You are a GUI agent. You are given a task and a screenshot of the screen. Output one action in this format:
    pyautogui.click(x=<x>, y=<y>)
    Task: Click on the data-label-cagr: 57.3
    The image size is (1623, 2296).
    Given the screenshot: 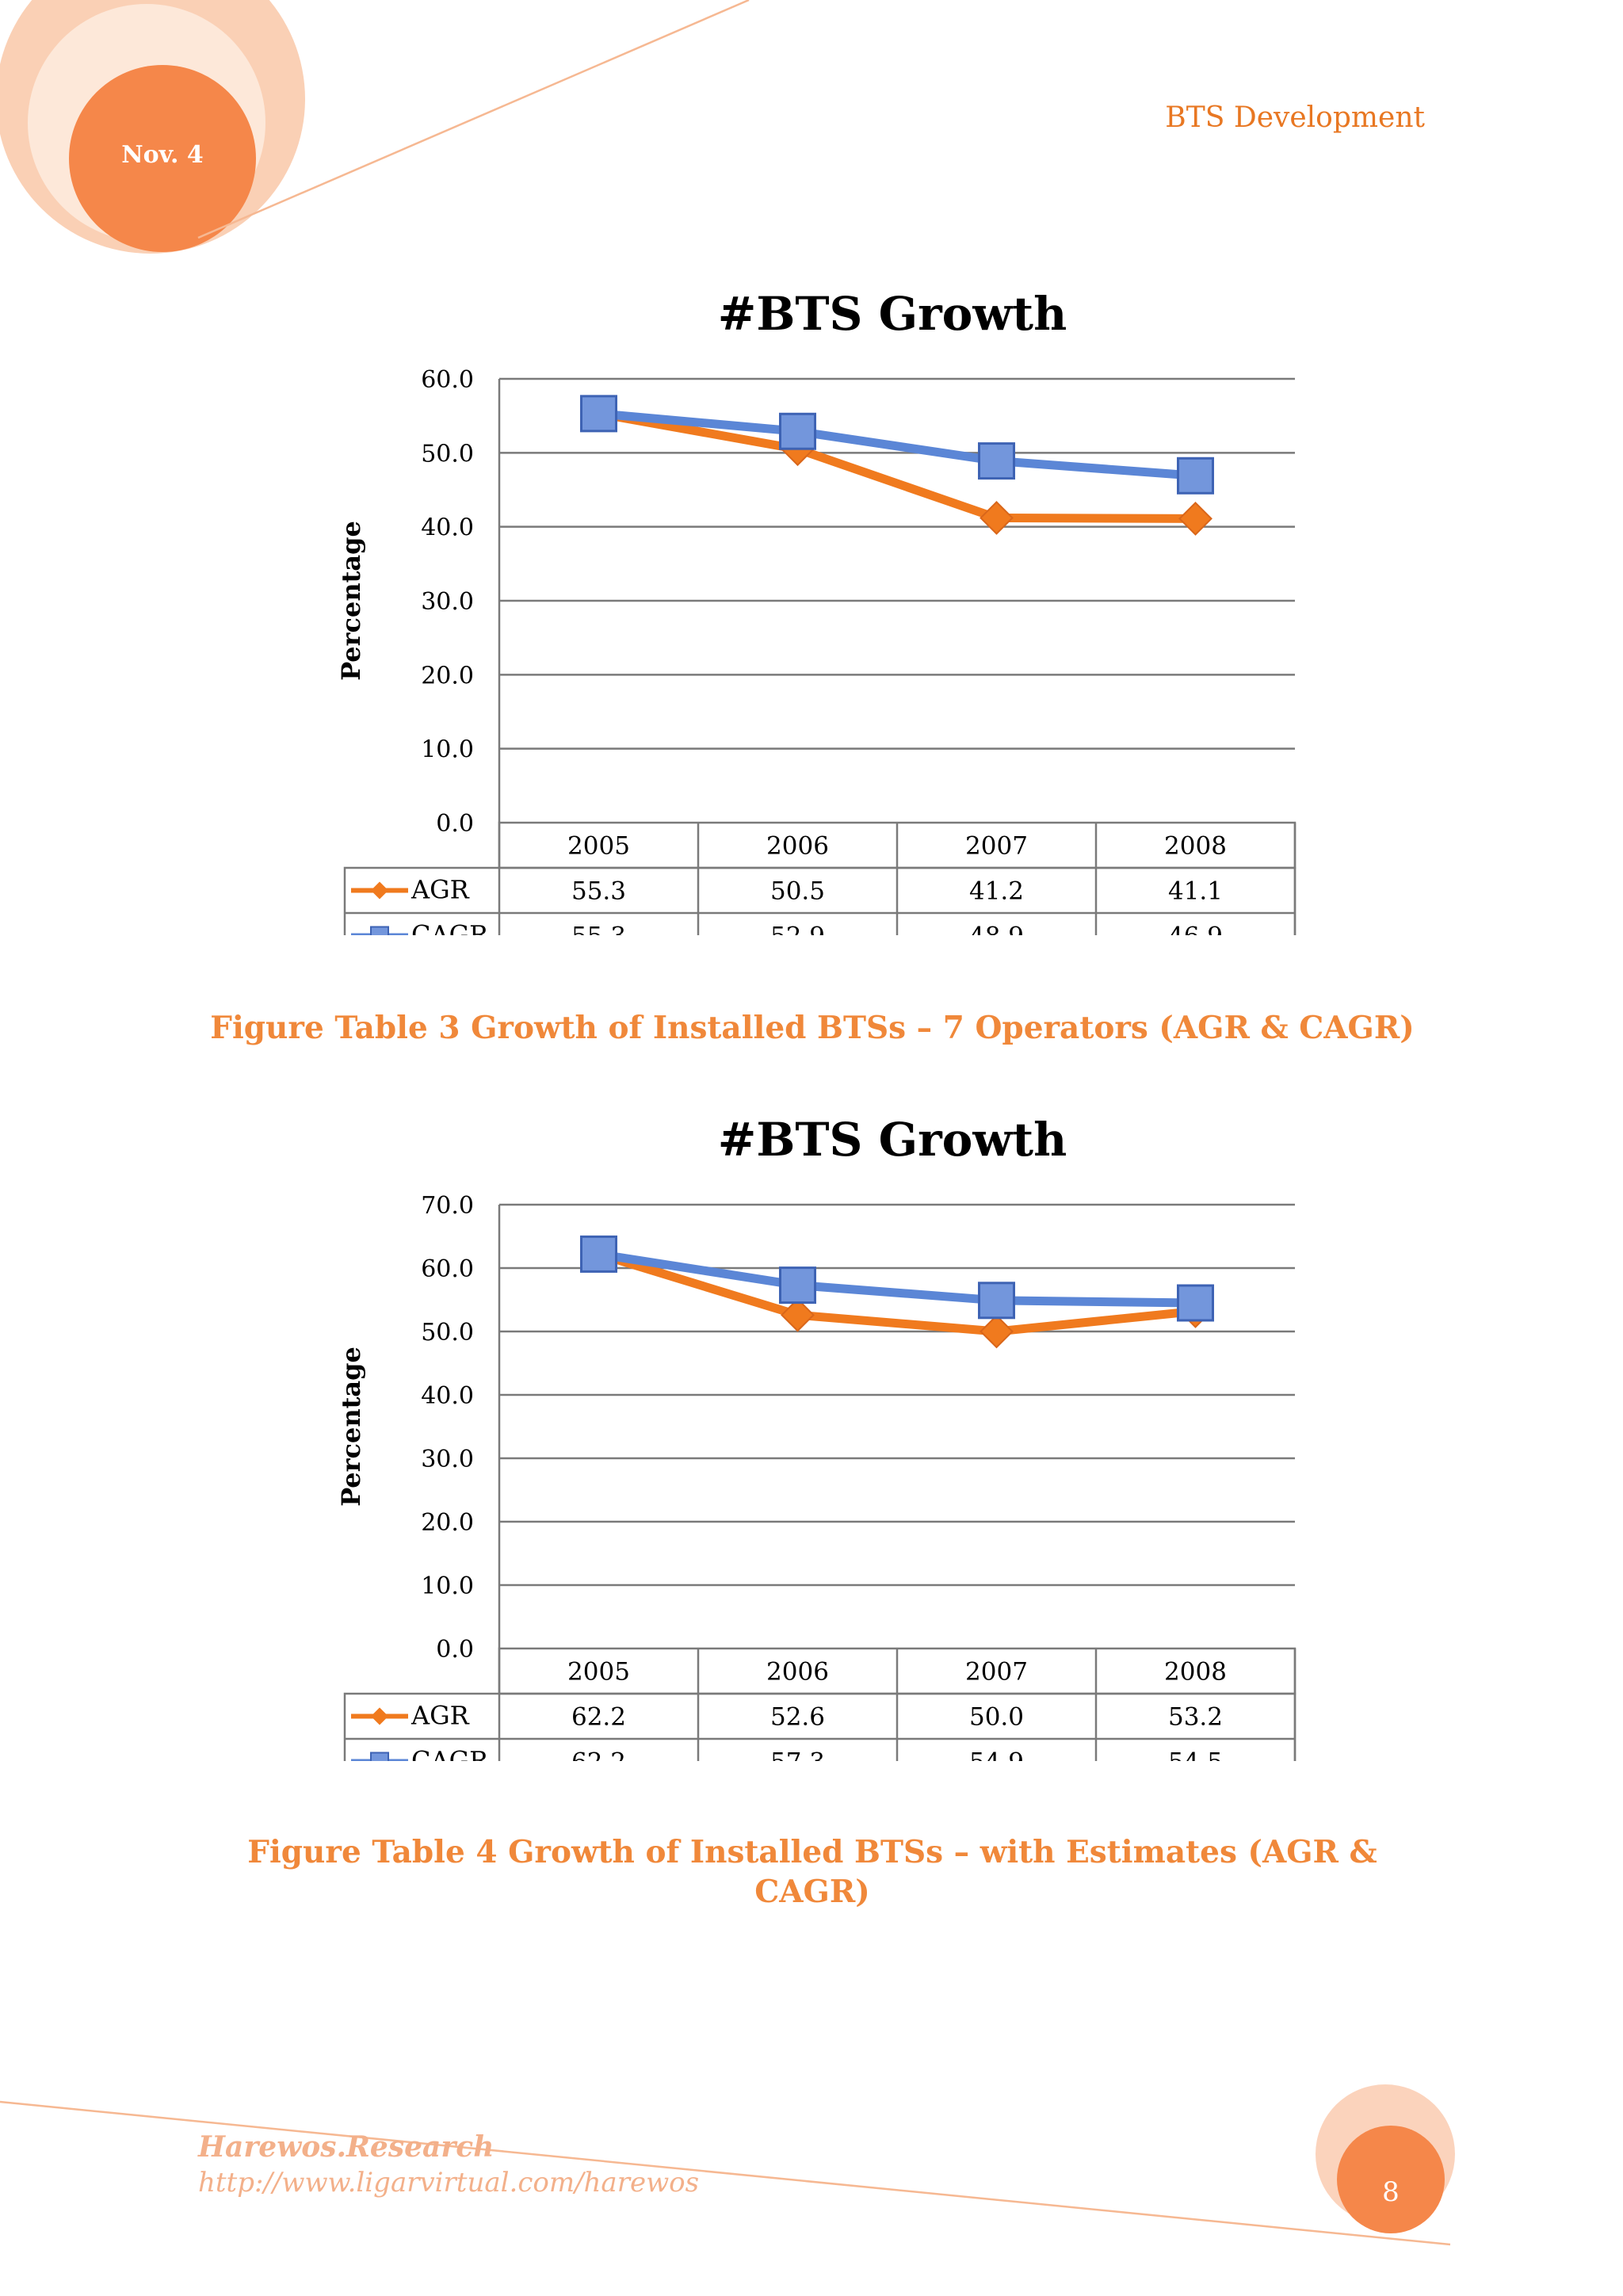 What is the action you would take?
    pyautogui.click(x=798, y=1755)
    